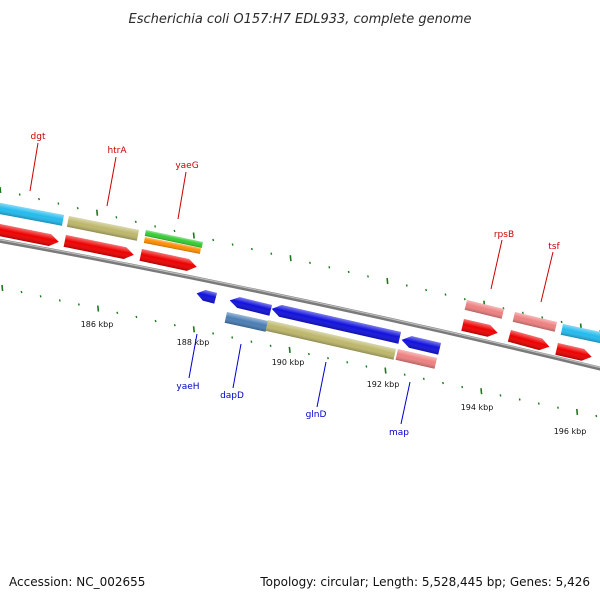  What do you see at coordinates (172, 245) in the screenshot?
I see `gene-bar-yaeG-orange` at bounding box center [172, 245].